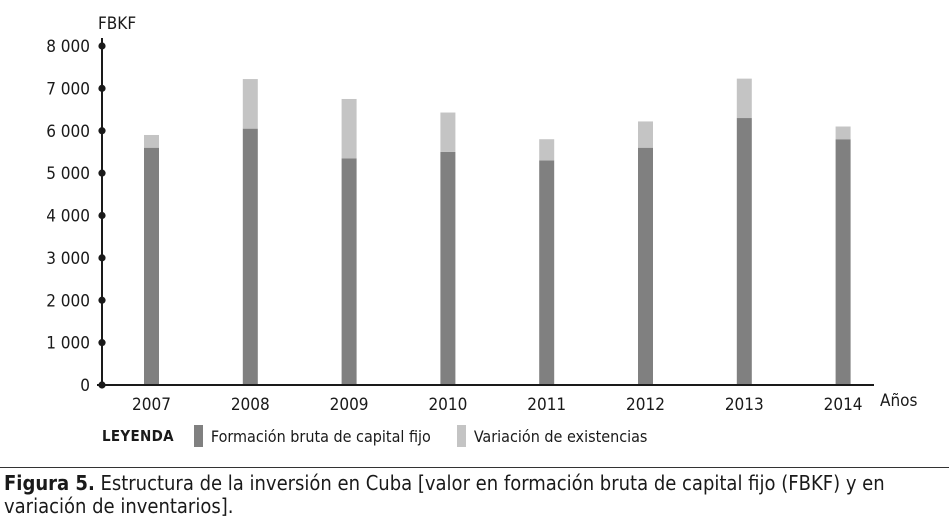 The width and height of the screenshot is (949, 527). Describe the element at coordinates (151, 266) in the screenshot. I see `bar-fbkf-2007` at that location.